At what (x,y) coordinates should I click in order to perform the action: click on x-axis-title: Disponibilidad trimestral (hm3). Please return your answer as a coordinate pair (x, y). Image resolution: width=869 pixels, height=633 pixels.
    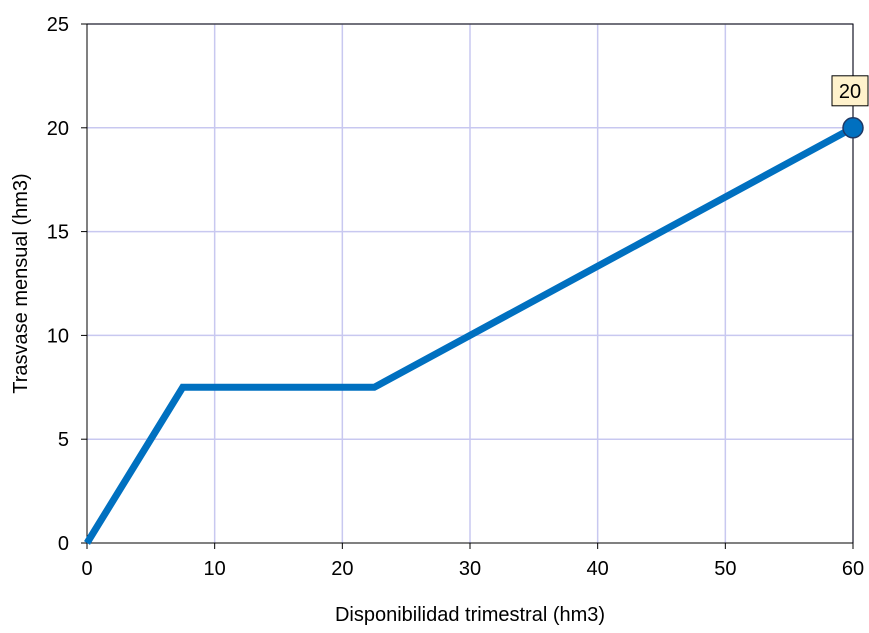
    Looking at the image, I should click on (470, 615).